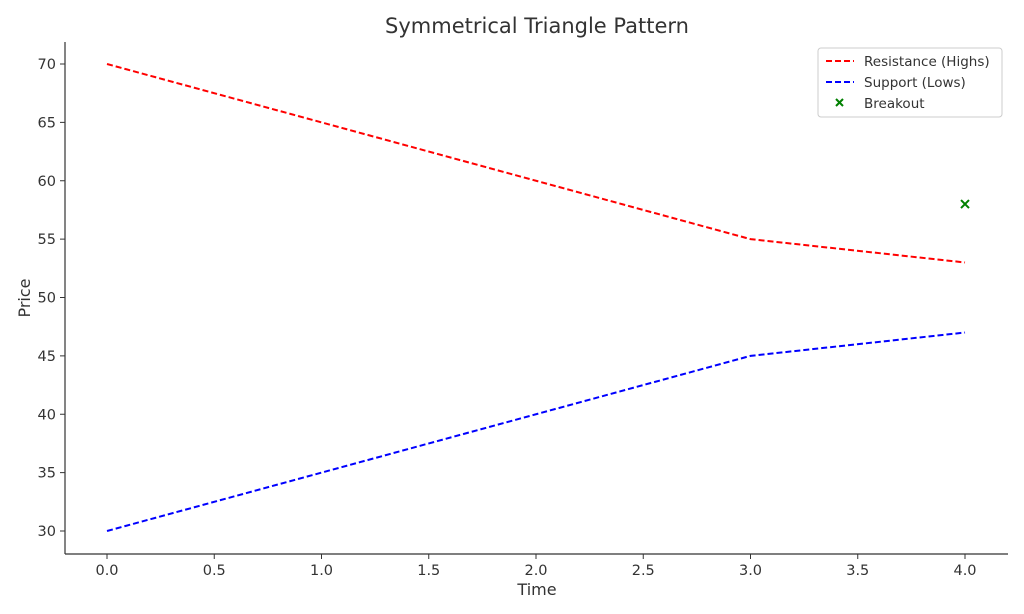 The image size is (1024, 614). What do you see at coordinates (857, 571) in the screenshot?
I see `x-tick-label: 3.5` at bounding box center [857, 571].